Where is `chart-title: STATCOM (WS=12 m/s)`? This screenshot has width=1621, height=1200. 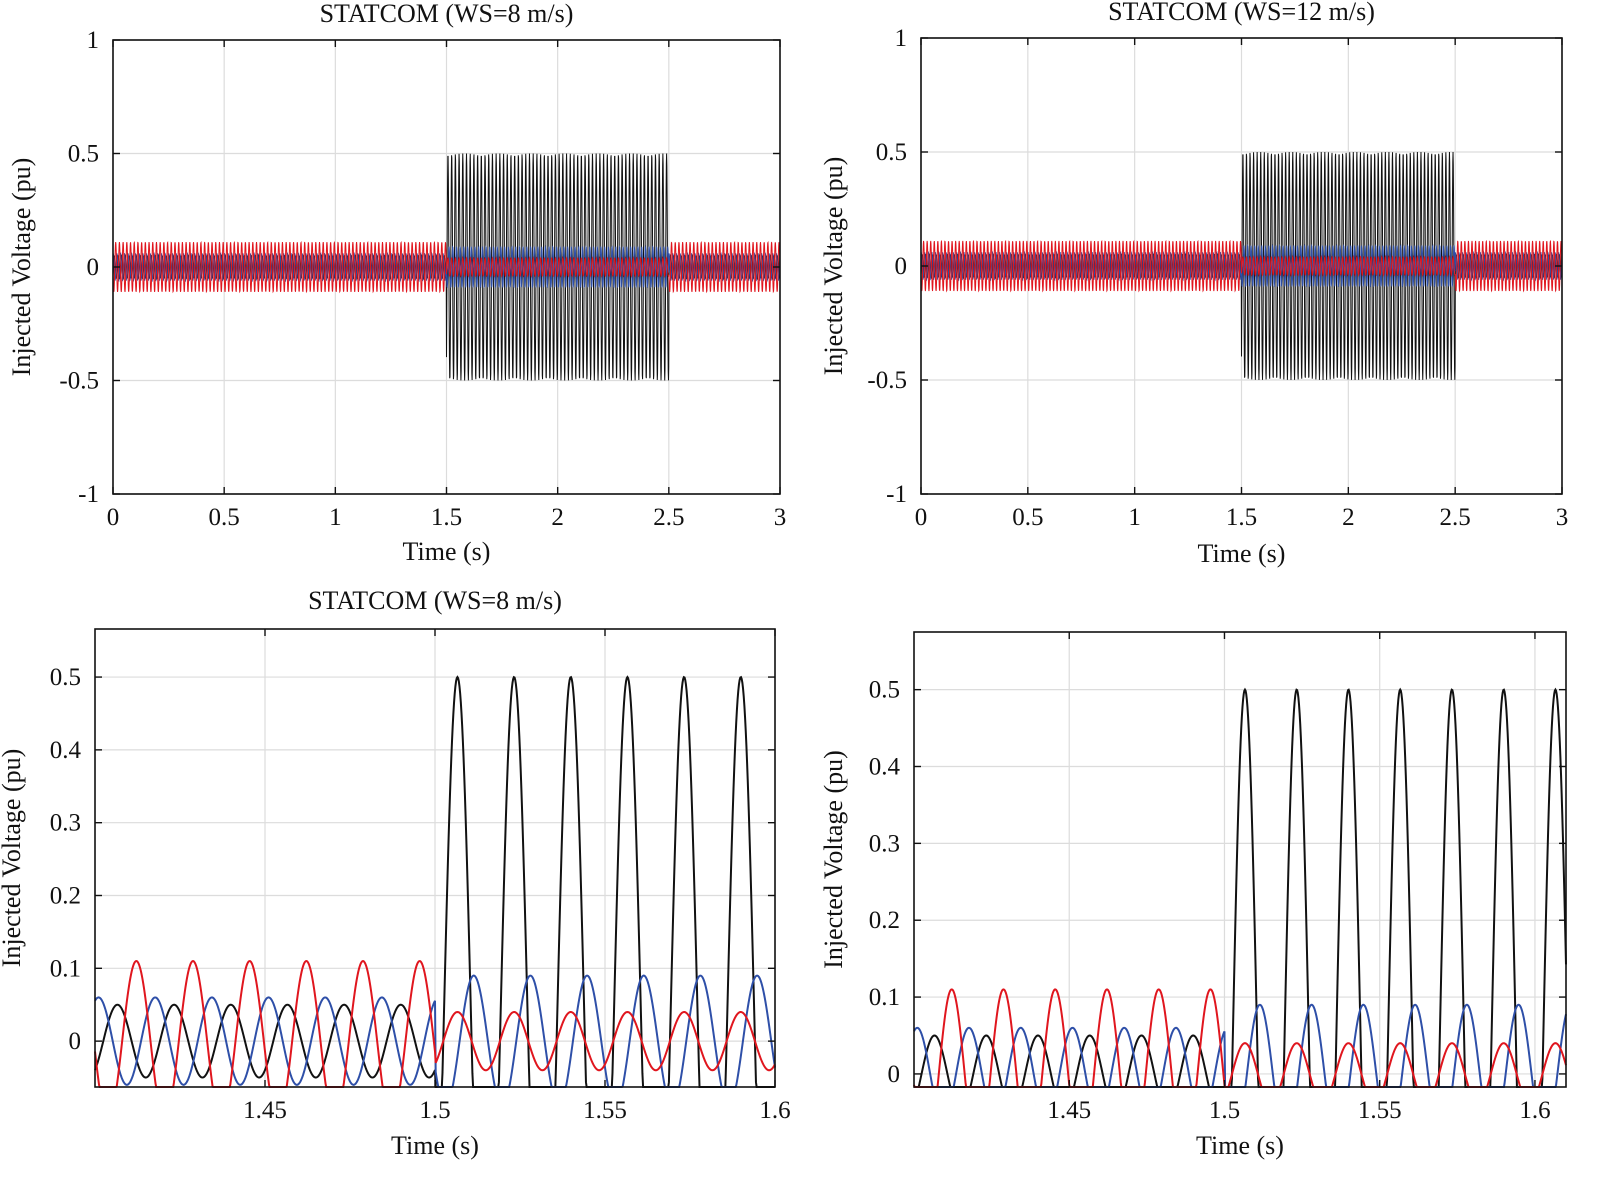 chart-title: STATCOM (WS=12 m/s) is located at coordinates (1241, 13).